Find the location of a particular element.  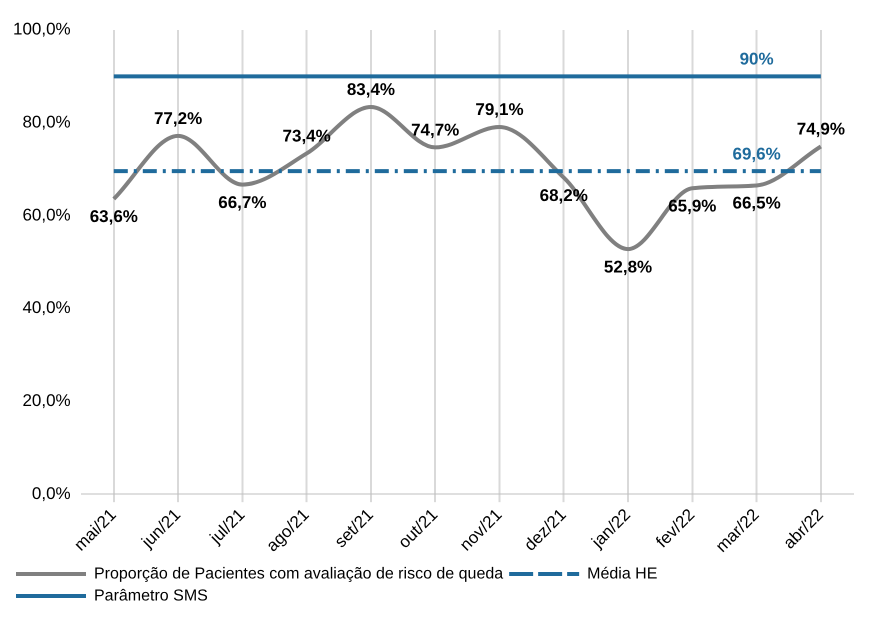

data-label: 68,2% is located at coordinates (564, 195).